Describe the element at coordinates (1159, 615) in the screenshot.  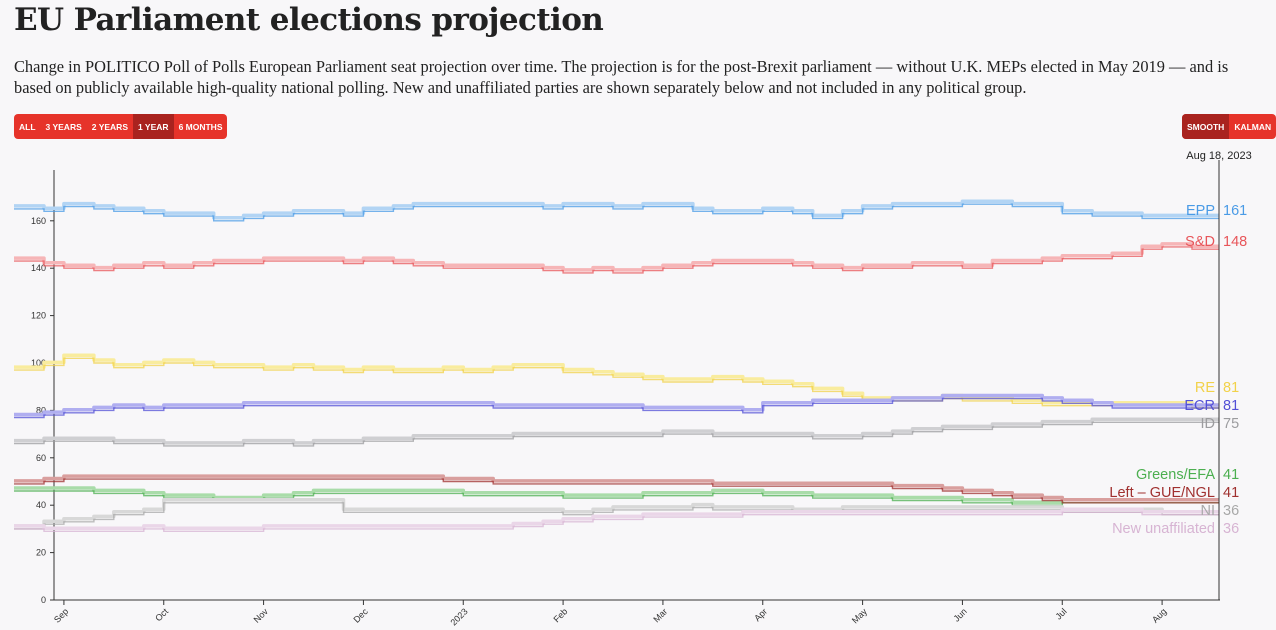
I see `x-tick-label: Aug` at that location.